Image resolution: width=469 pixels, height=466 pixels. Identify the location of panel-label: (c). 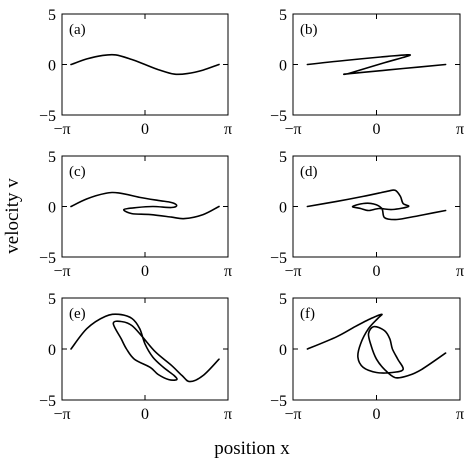
(77, 172).